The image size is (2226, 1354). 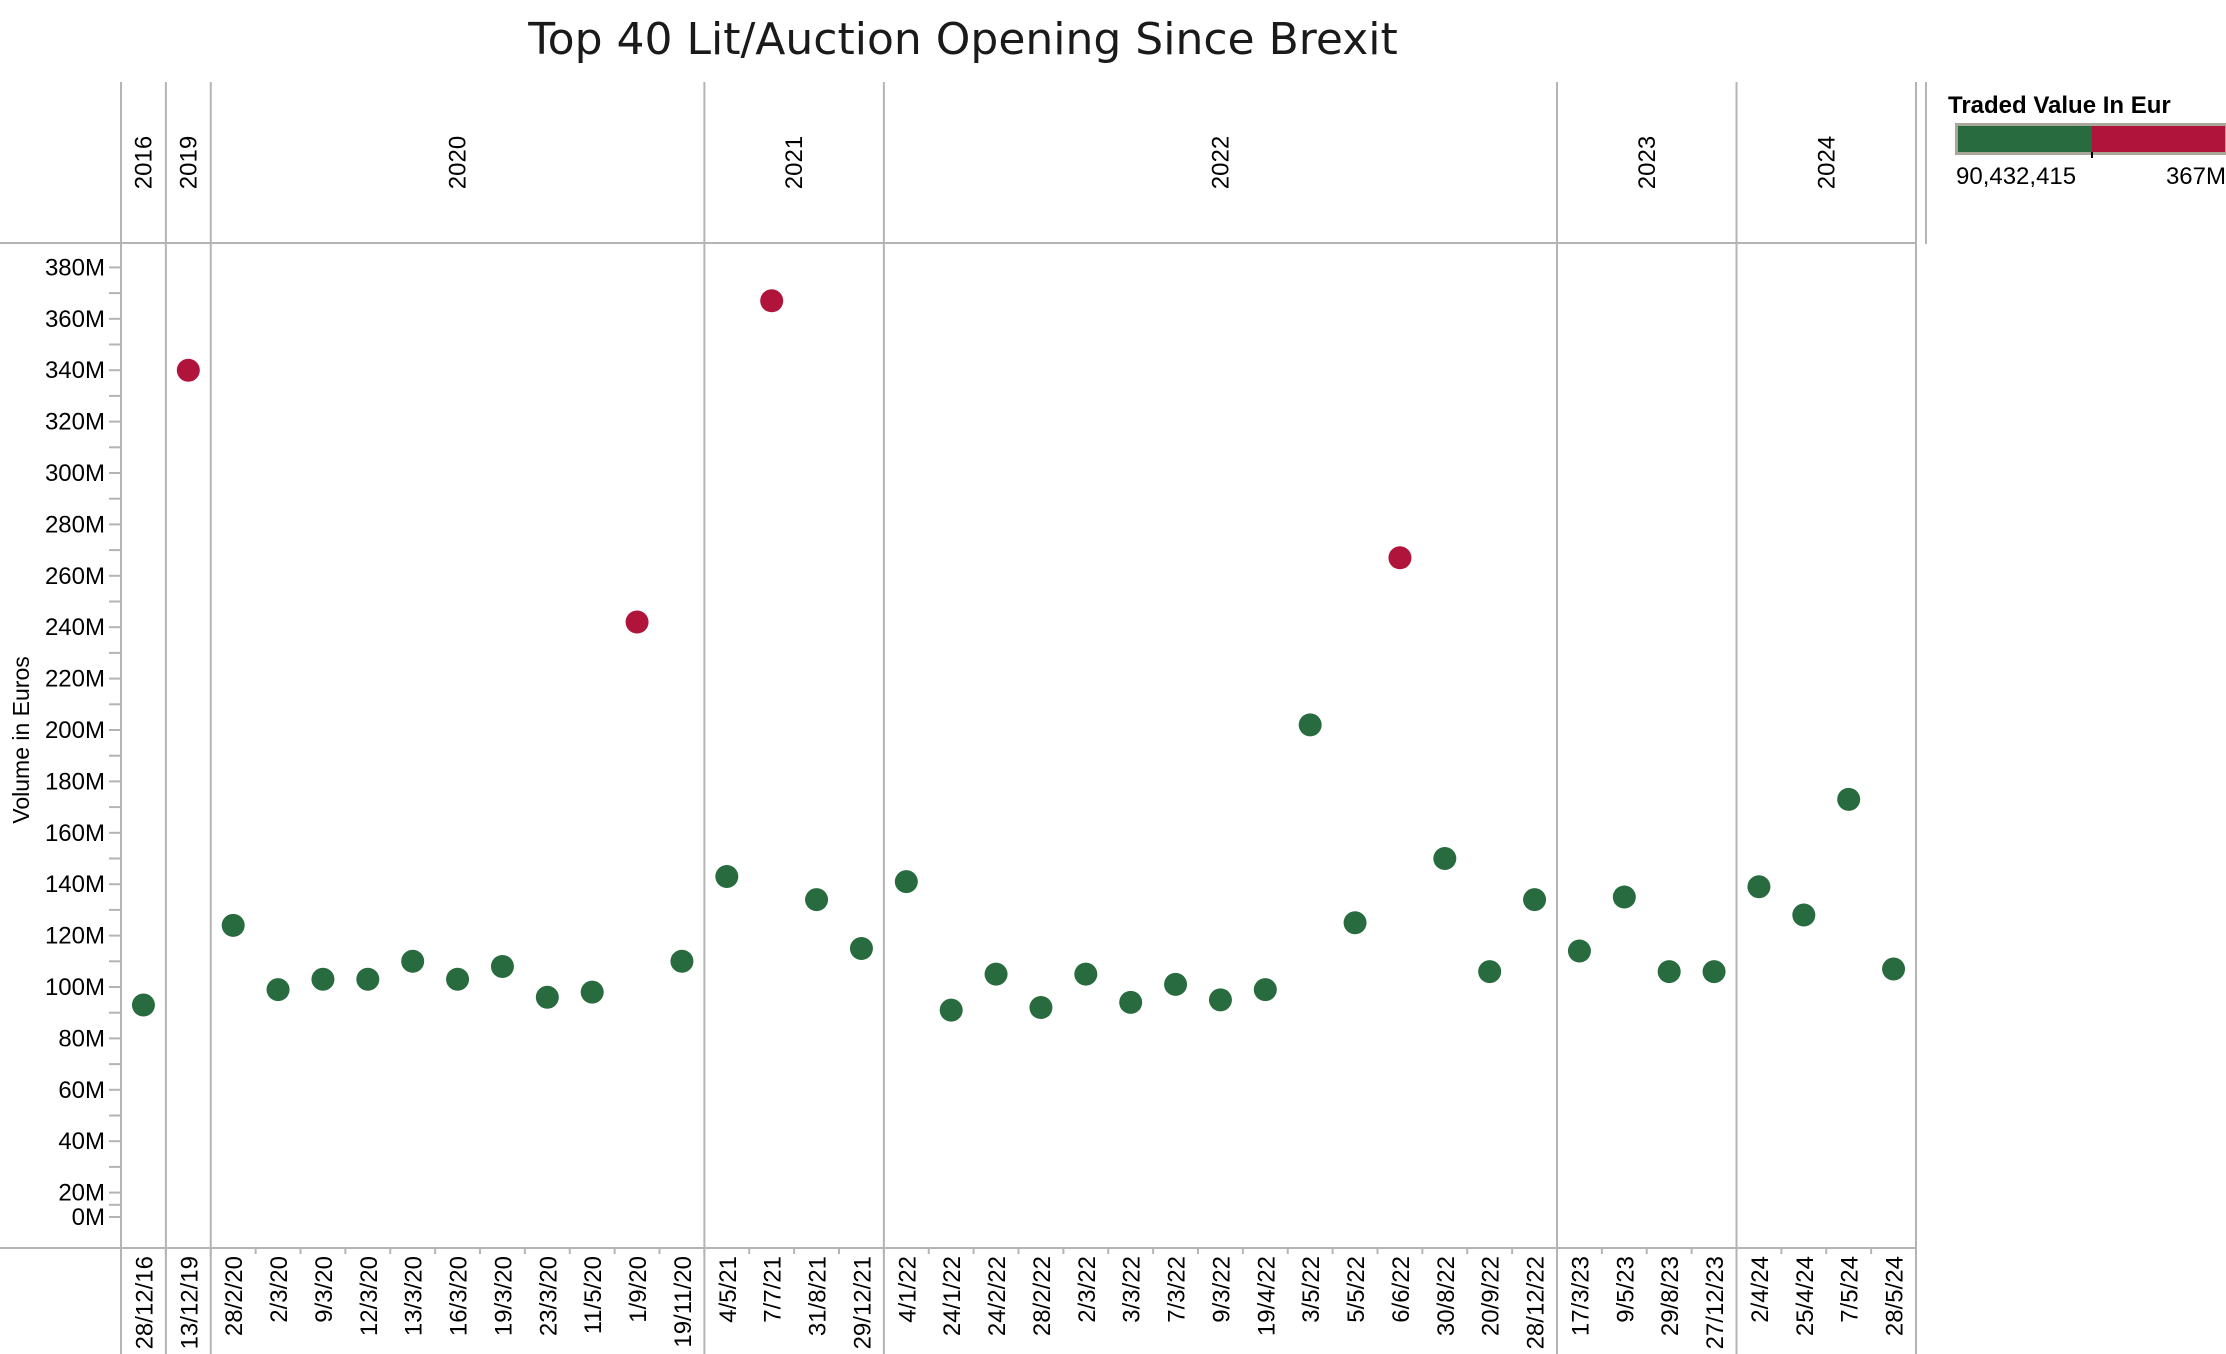 I want to click on x-tick-label: 28/12/22, so click(x=1536, y=1302).